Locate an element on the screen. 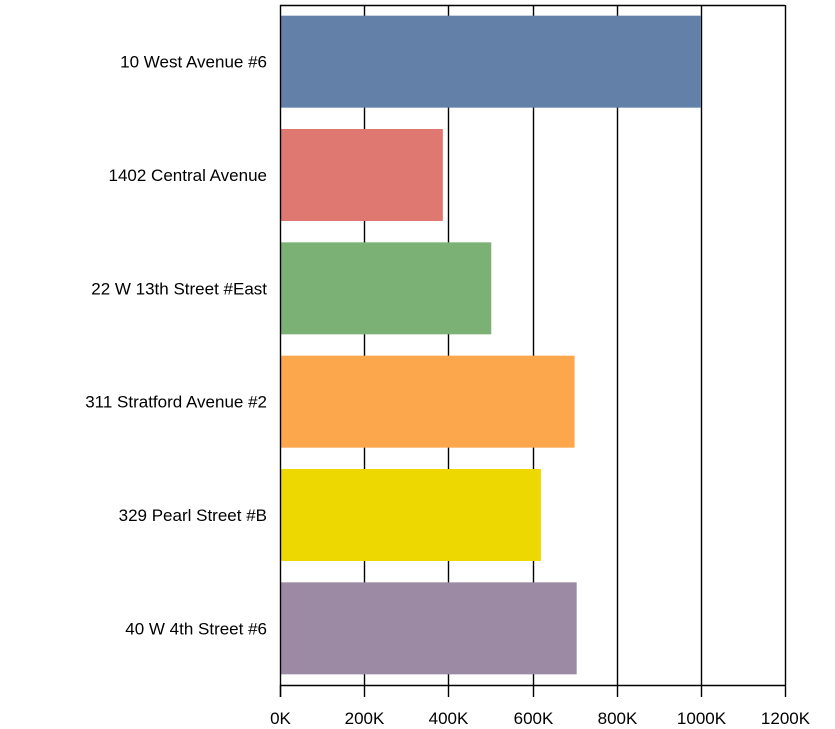 This screenshot has height=729, width=835. x-tick-label: 1200K is located at coordinates (786, 718).